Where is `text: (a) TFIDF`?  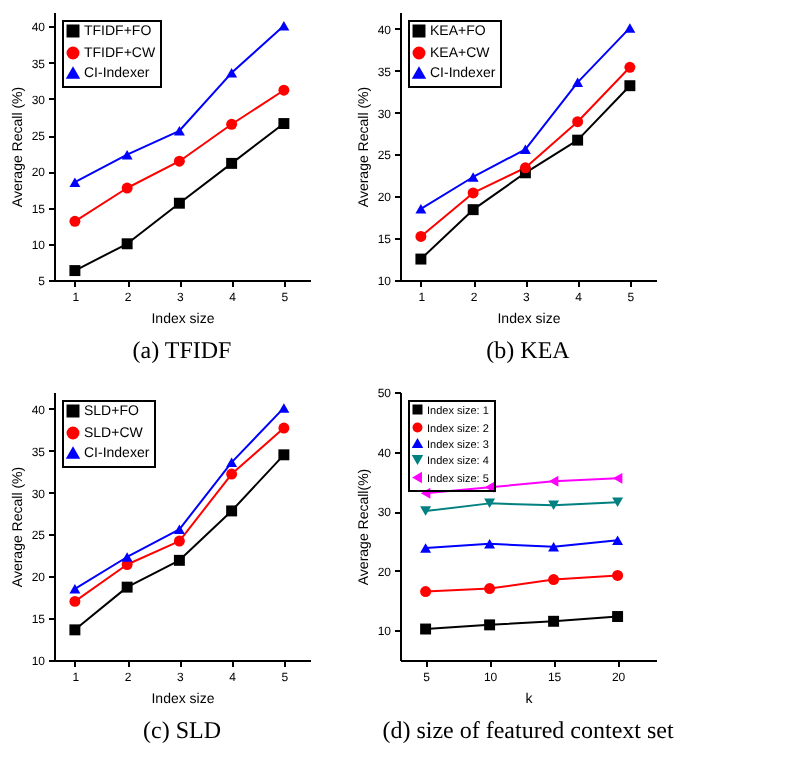
text: (a) TFIDF is located at coordinates (182, 350).